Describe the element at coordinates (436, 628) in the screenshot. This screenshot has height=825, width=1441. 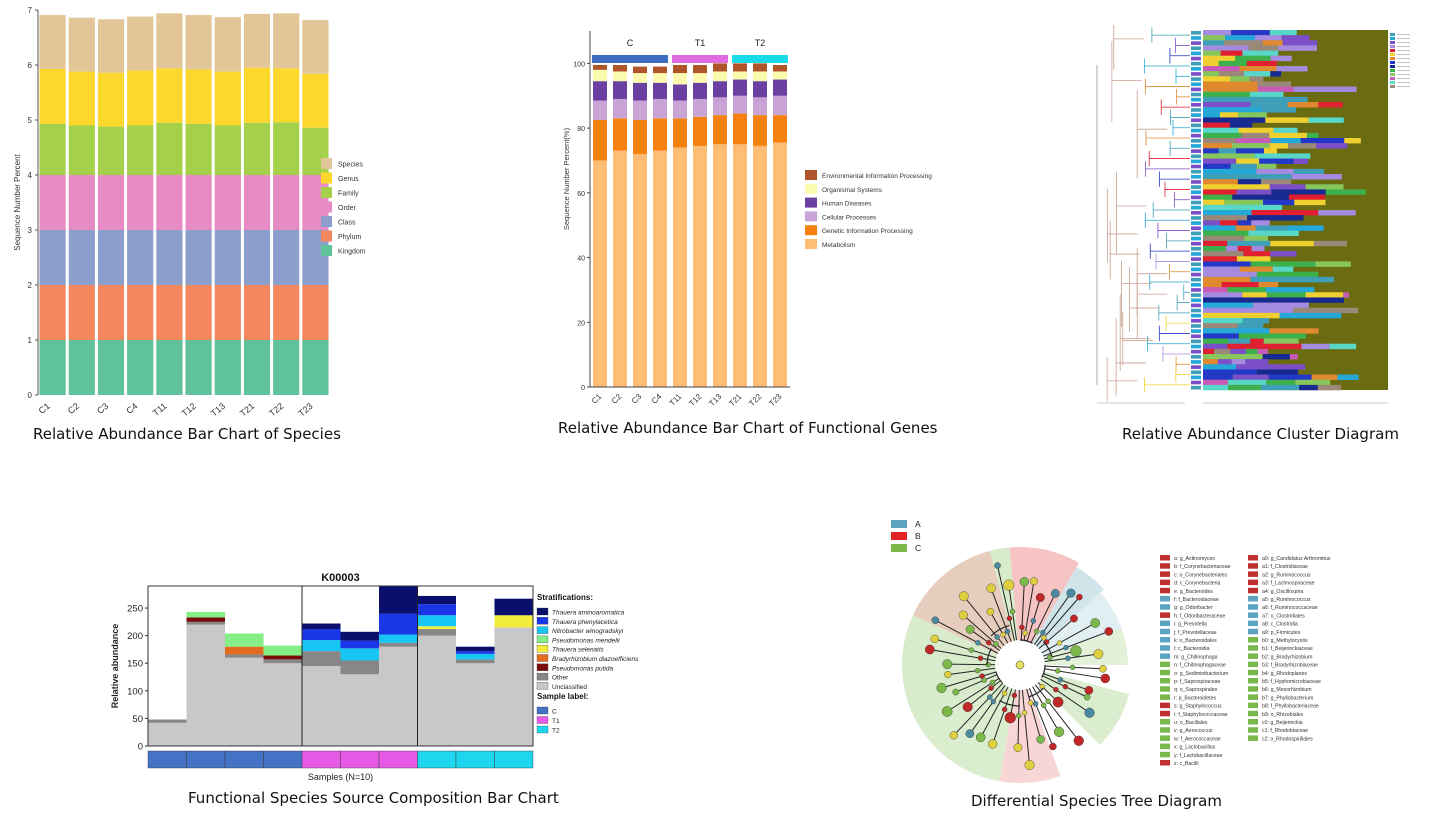
I see `bar-thauera-selenatis-t21` at that location.